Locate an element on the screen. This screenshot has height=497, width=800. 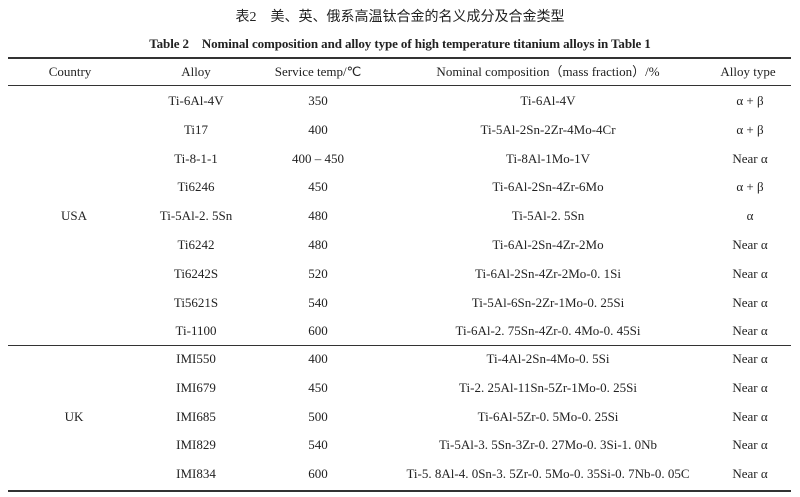
alloy-cell: Ti6242S is located at coordinates (196, 273).